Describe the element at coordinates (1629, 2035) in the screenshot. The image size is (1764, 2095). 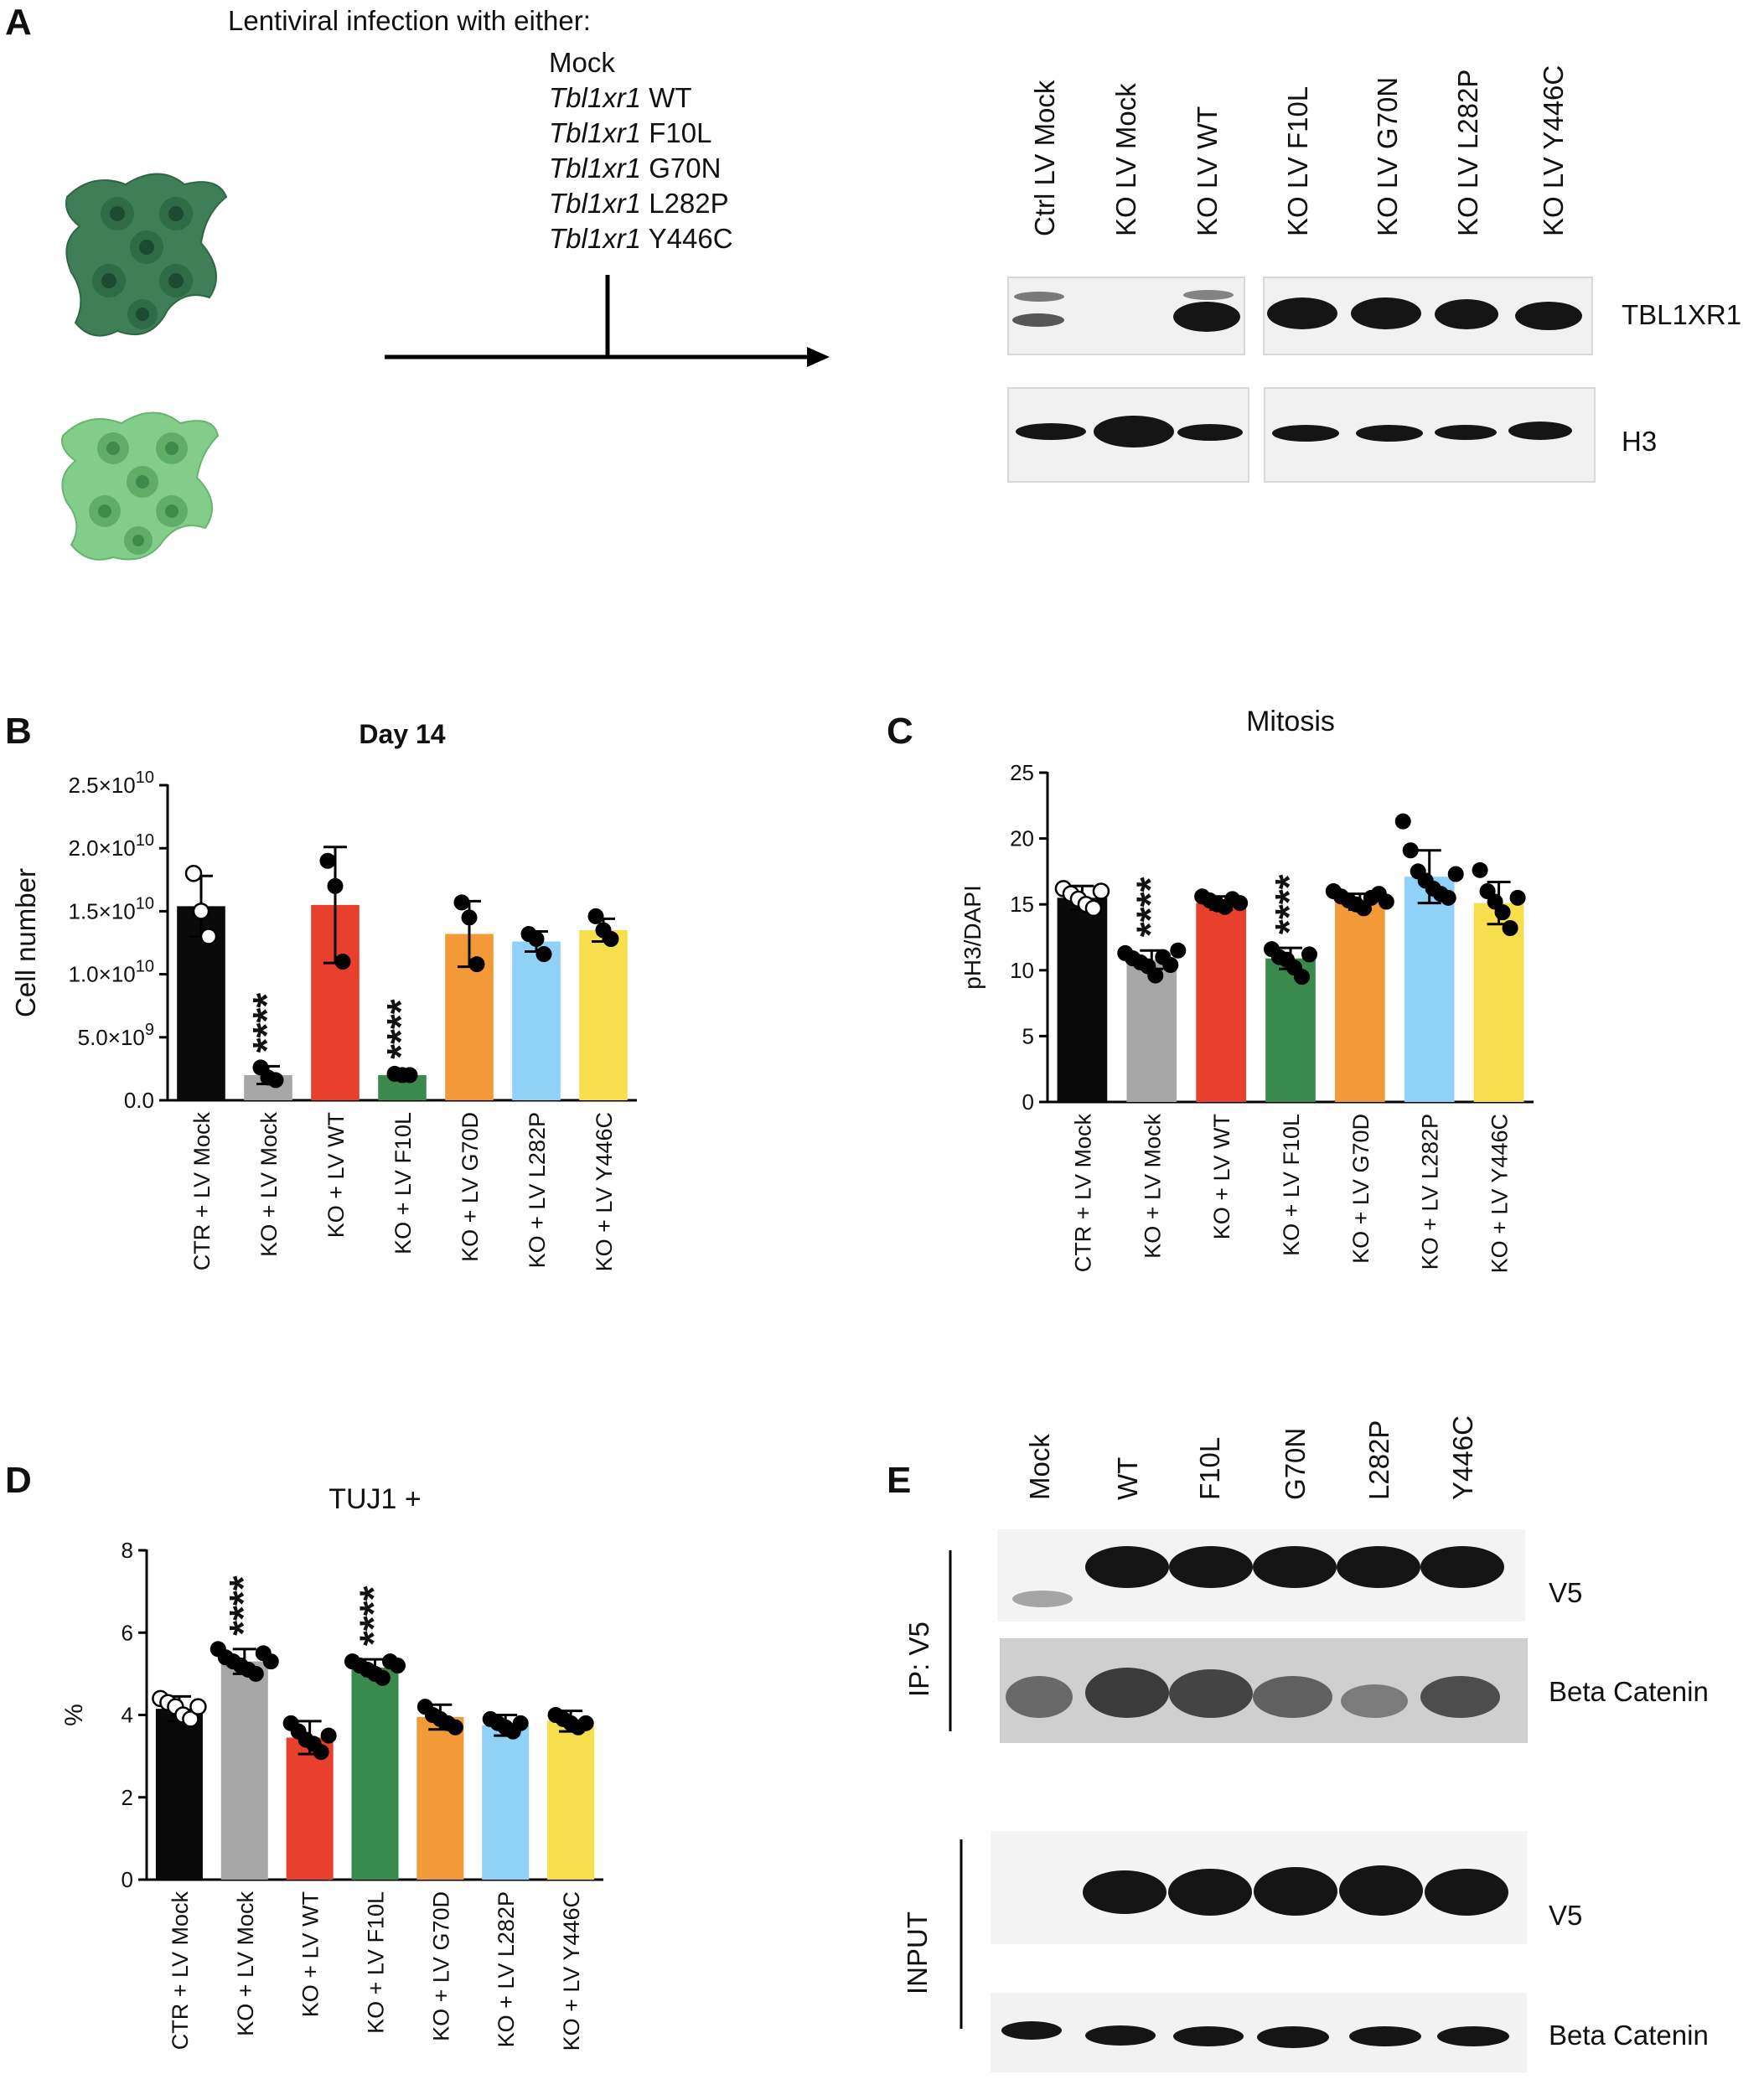
I see `blot-label-beta-catenin-input: Beta Catenin` at that location.